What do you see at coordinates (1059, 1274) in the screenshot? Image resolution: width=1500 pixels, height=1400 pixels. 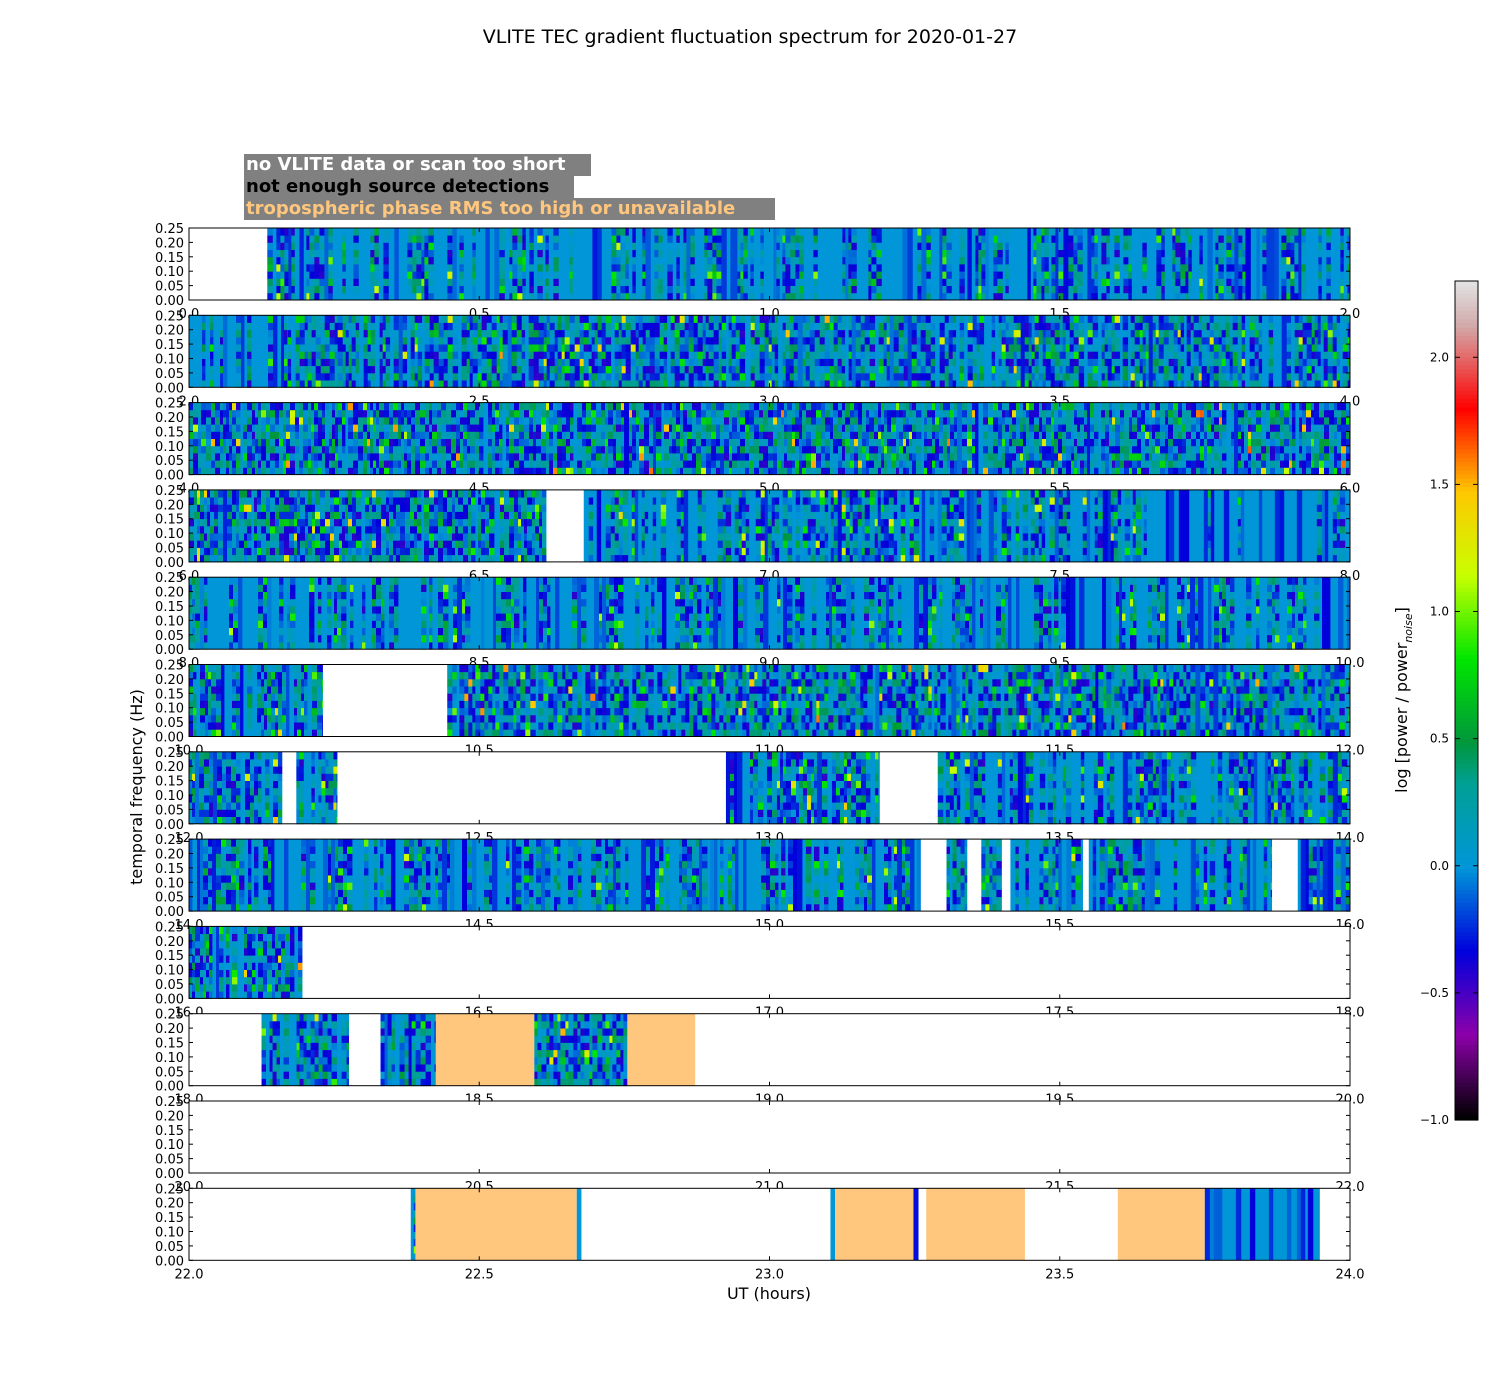 I see `x-tick-label: 23.5` at bounding box center [1059, 1274].